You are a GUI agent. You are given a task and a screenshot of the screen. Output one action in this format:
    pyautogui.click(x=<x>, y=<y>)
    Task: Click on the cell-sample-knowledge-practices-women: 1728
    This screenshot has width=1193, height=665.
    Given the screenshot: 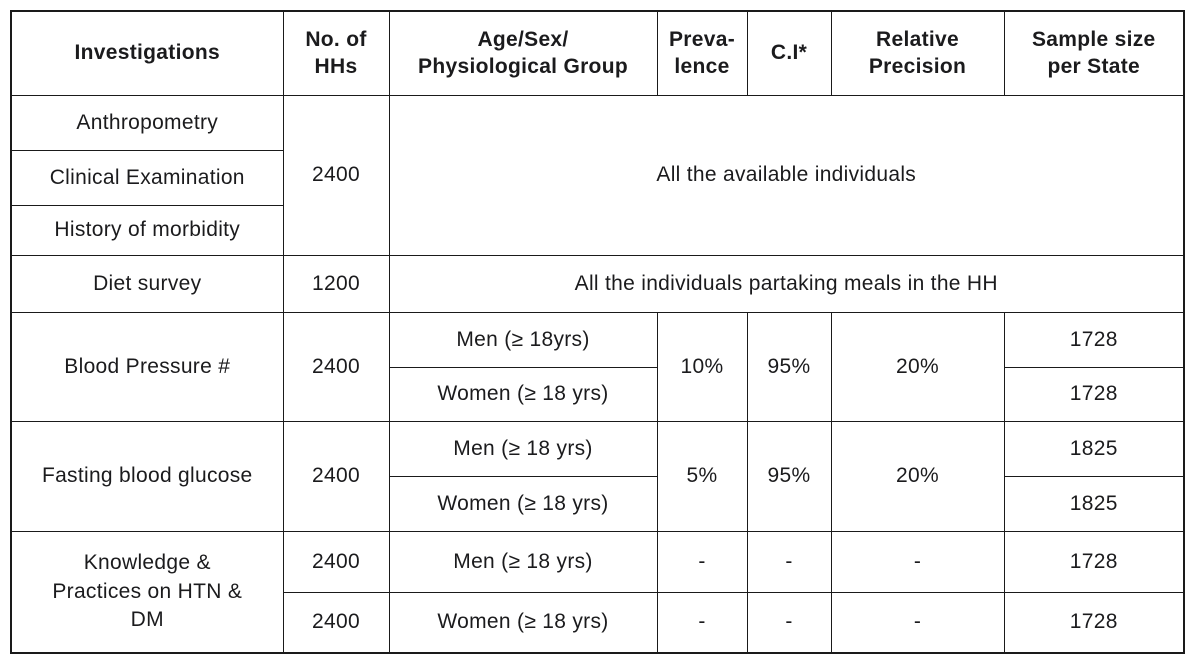 What is the action you would take?
    pyautogui.click(x=1094, y=622)
    